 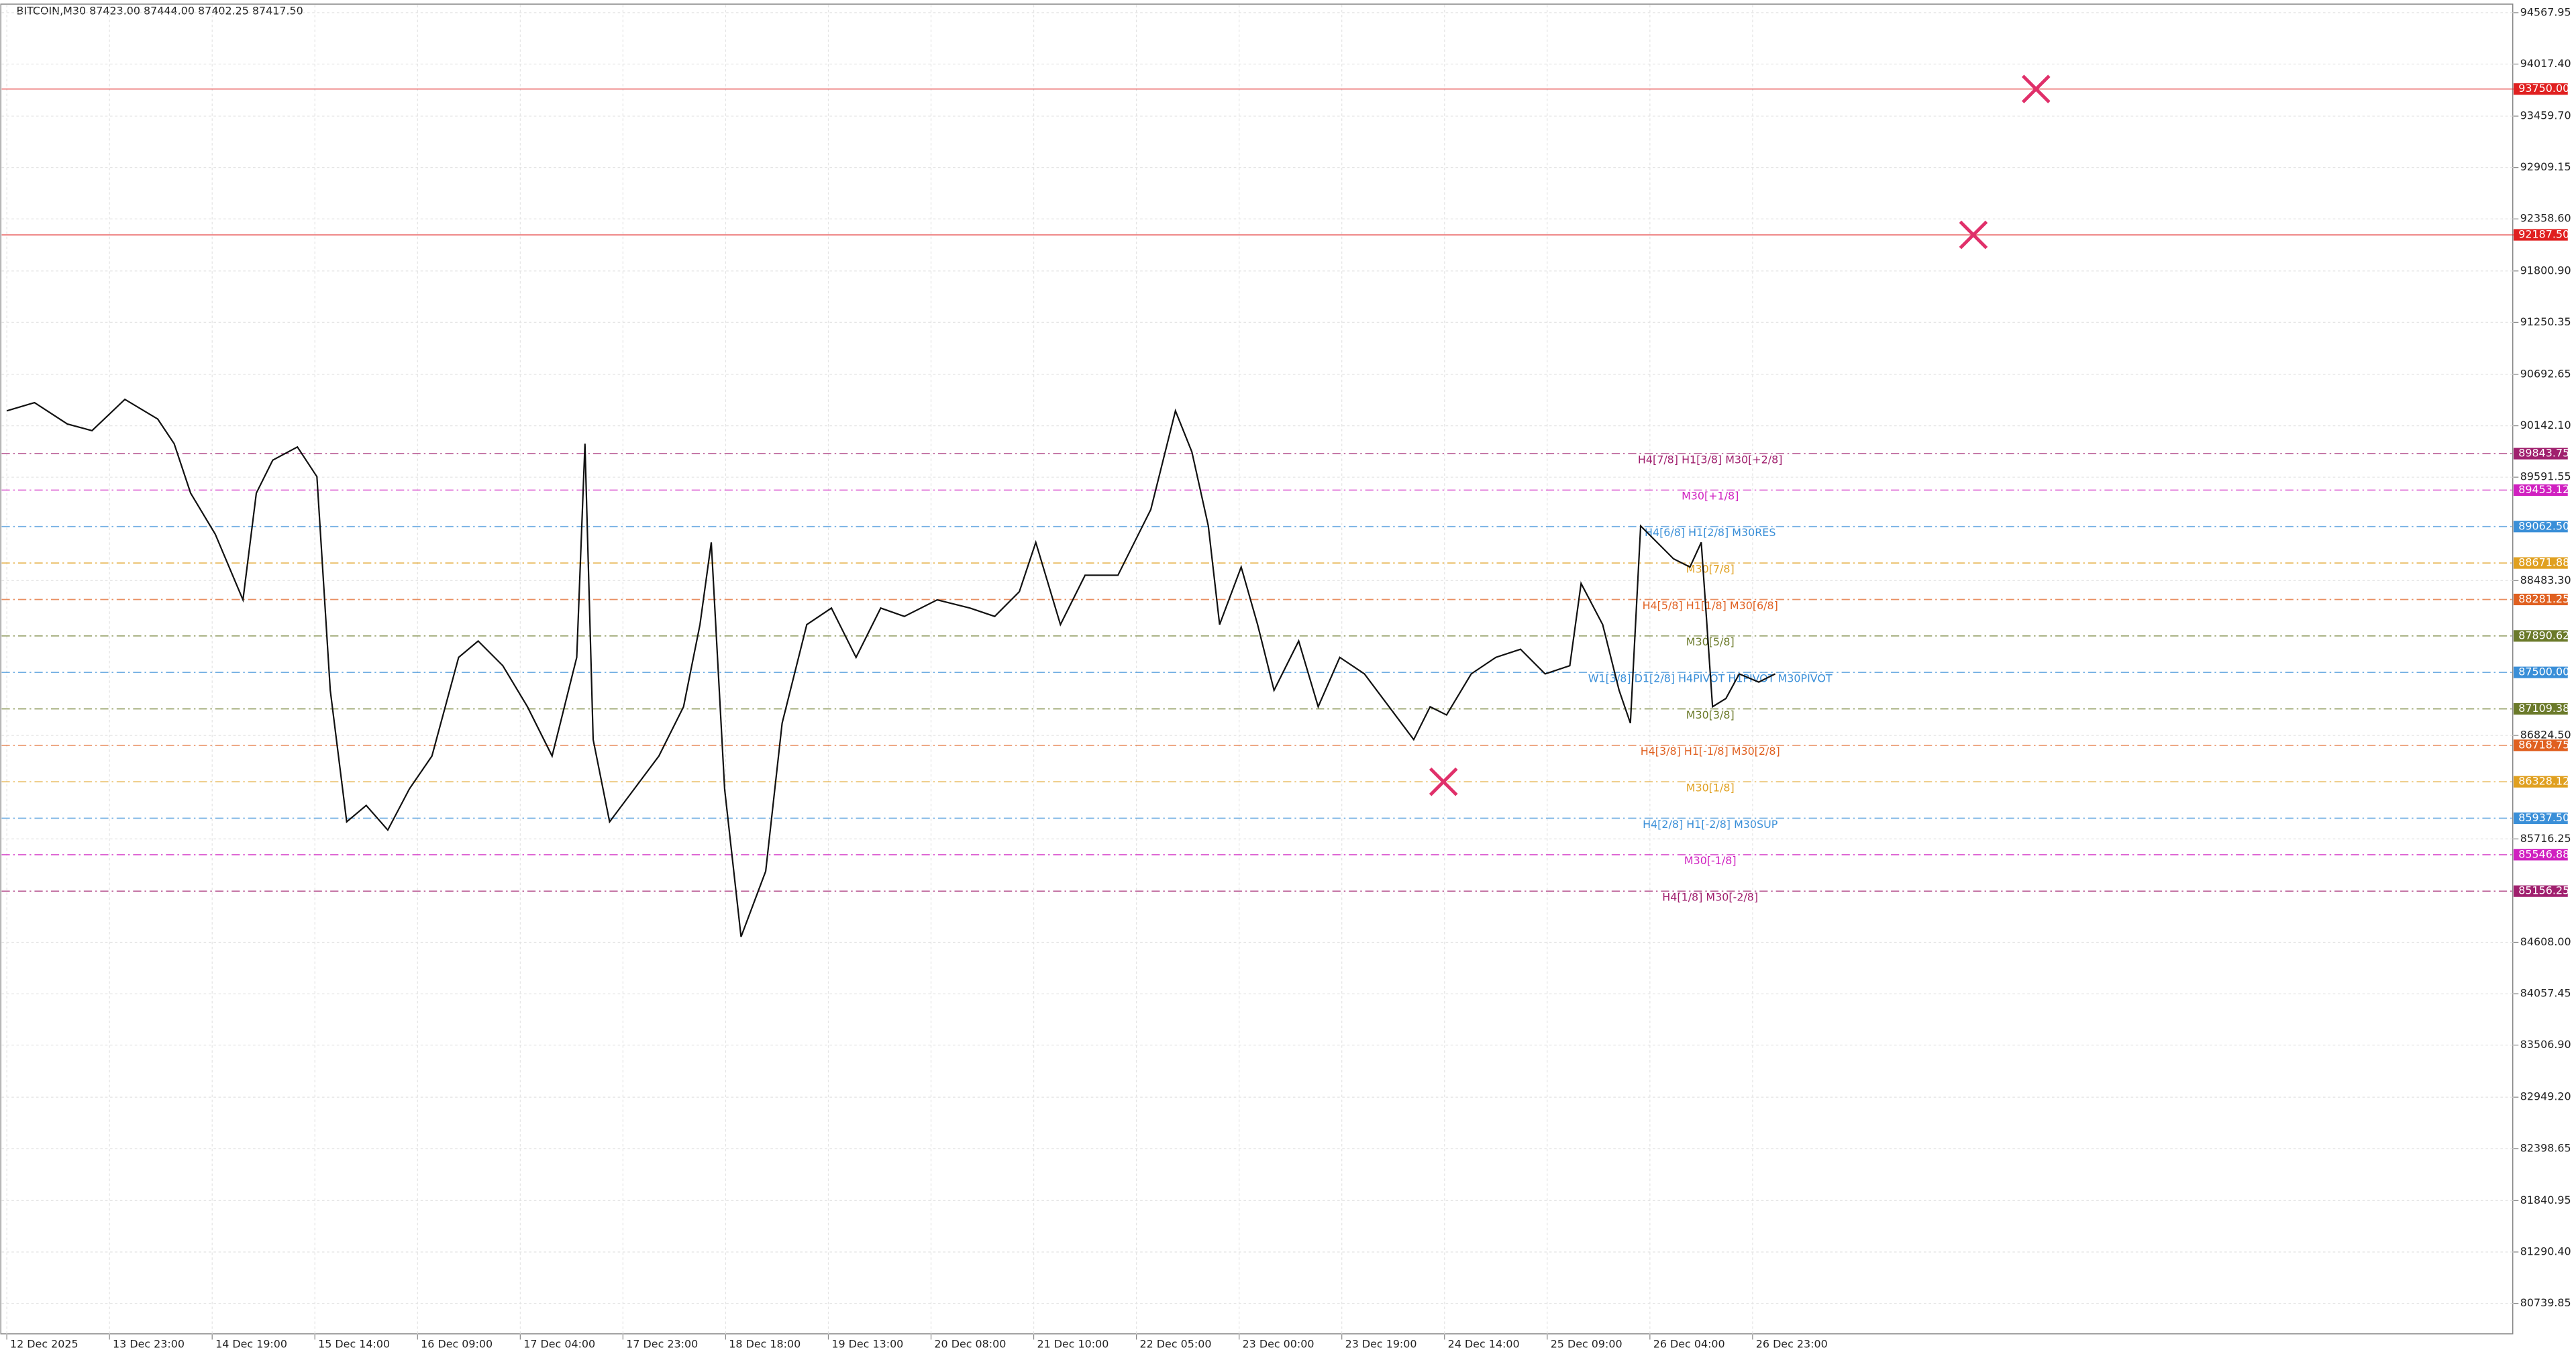 What do you see at coordinates (2543, 635) in the screenshot?
I see `level-price-label: 87890.62` at bounding box center [2543, 635].